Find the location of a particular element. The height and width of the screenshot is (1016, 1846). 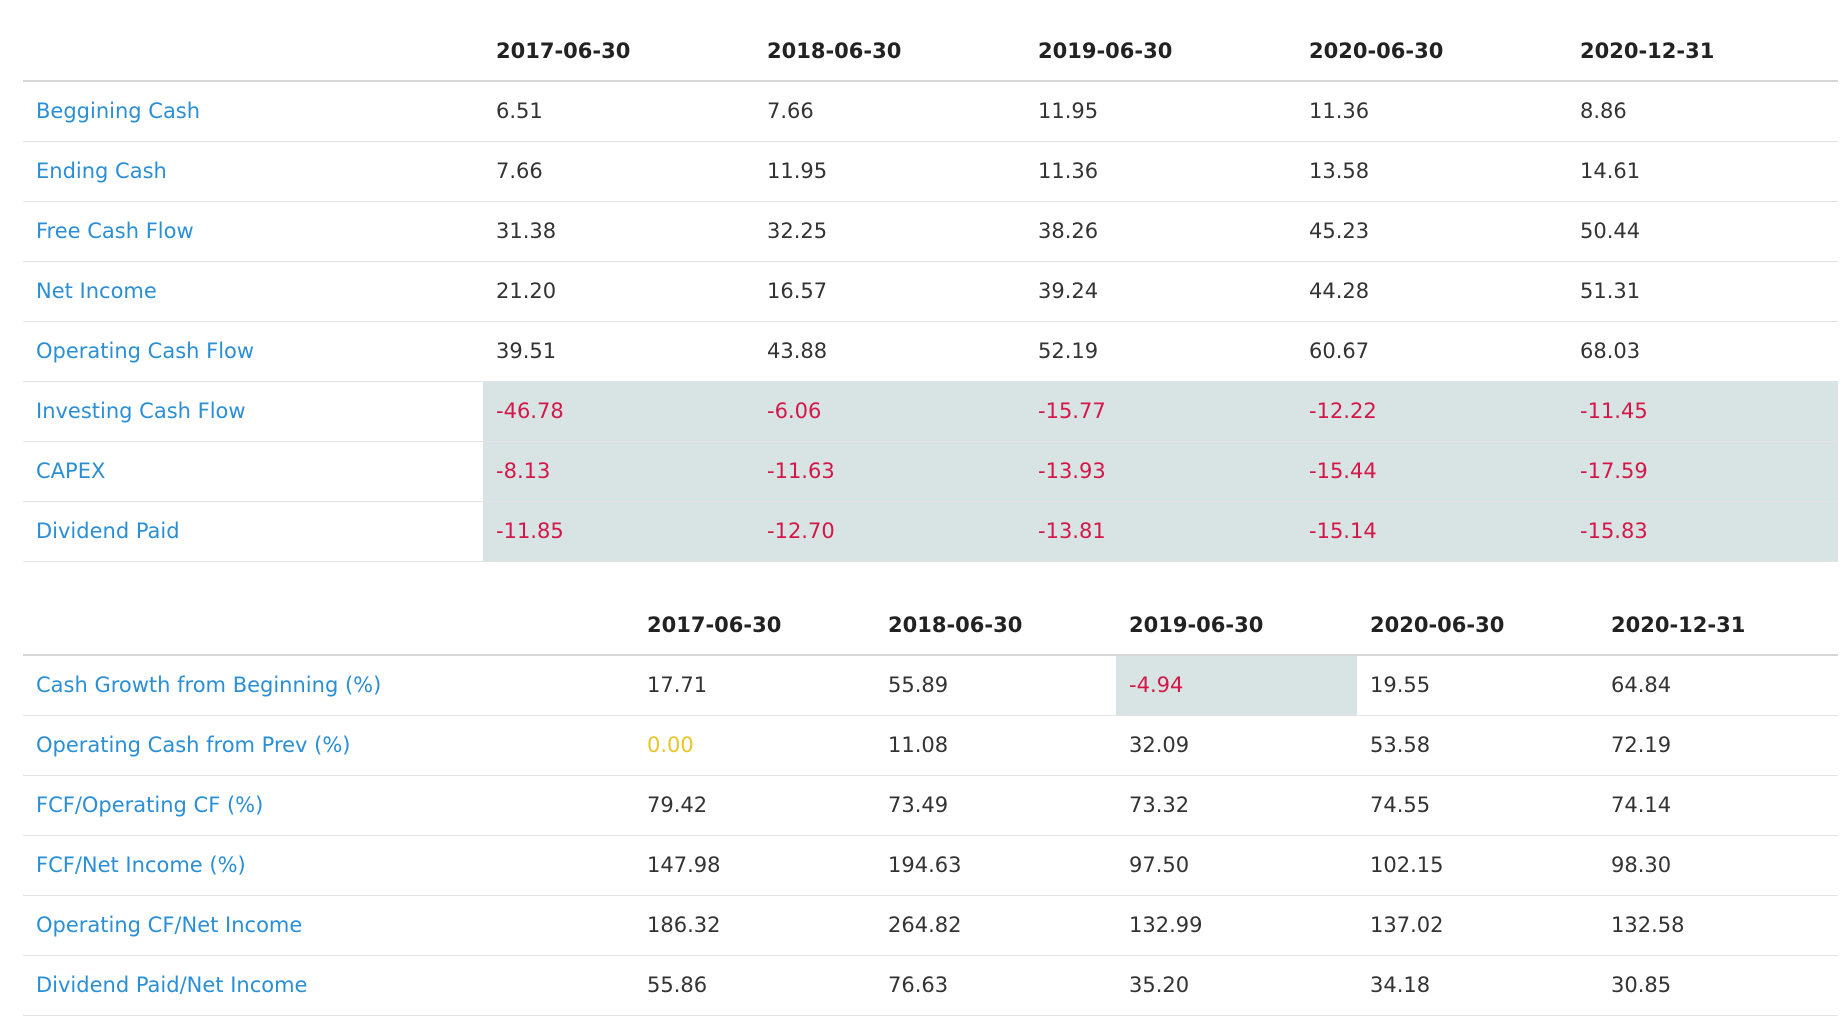

row-label-link: Ending Cash is located at coordinates (253, 171).